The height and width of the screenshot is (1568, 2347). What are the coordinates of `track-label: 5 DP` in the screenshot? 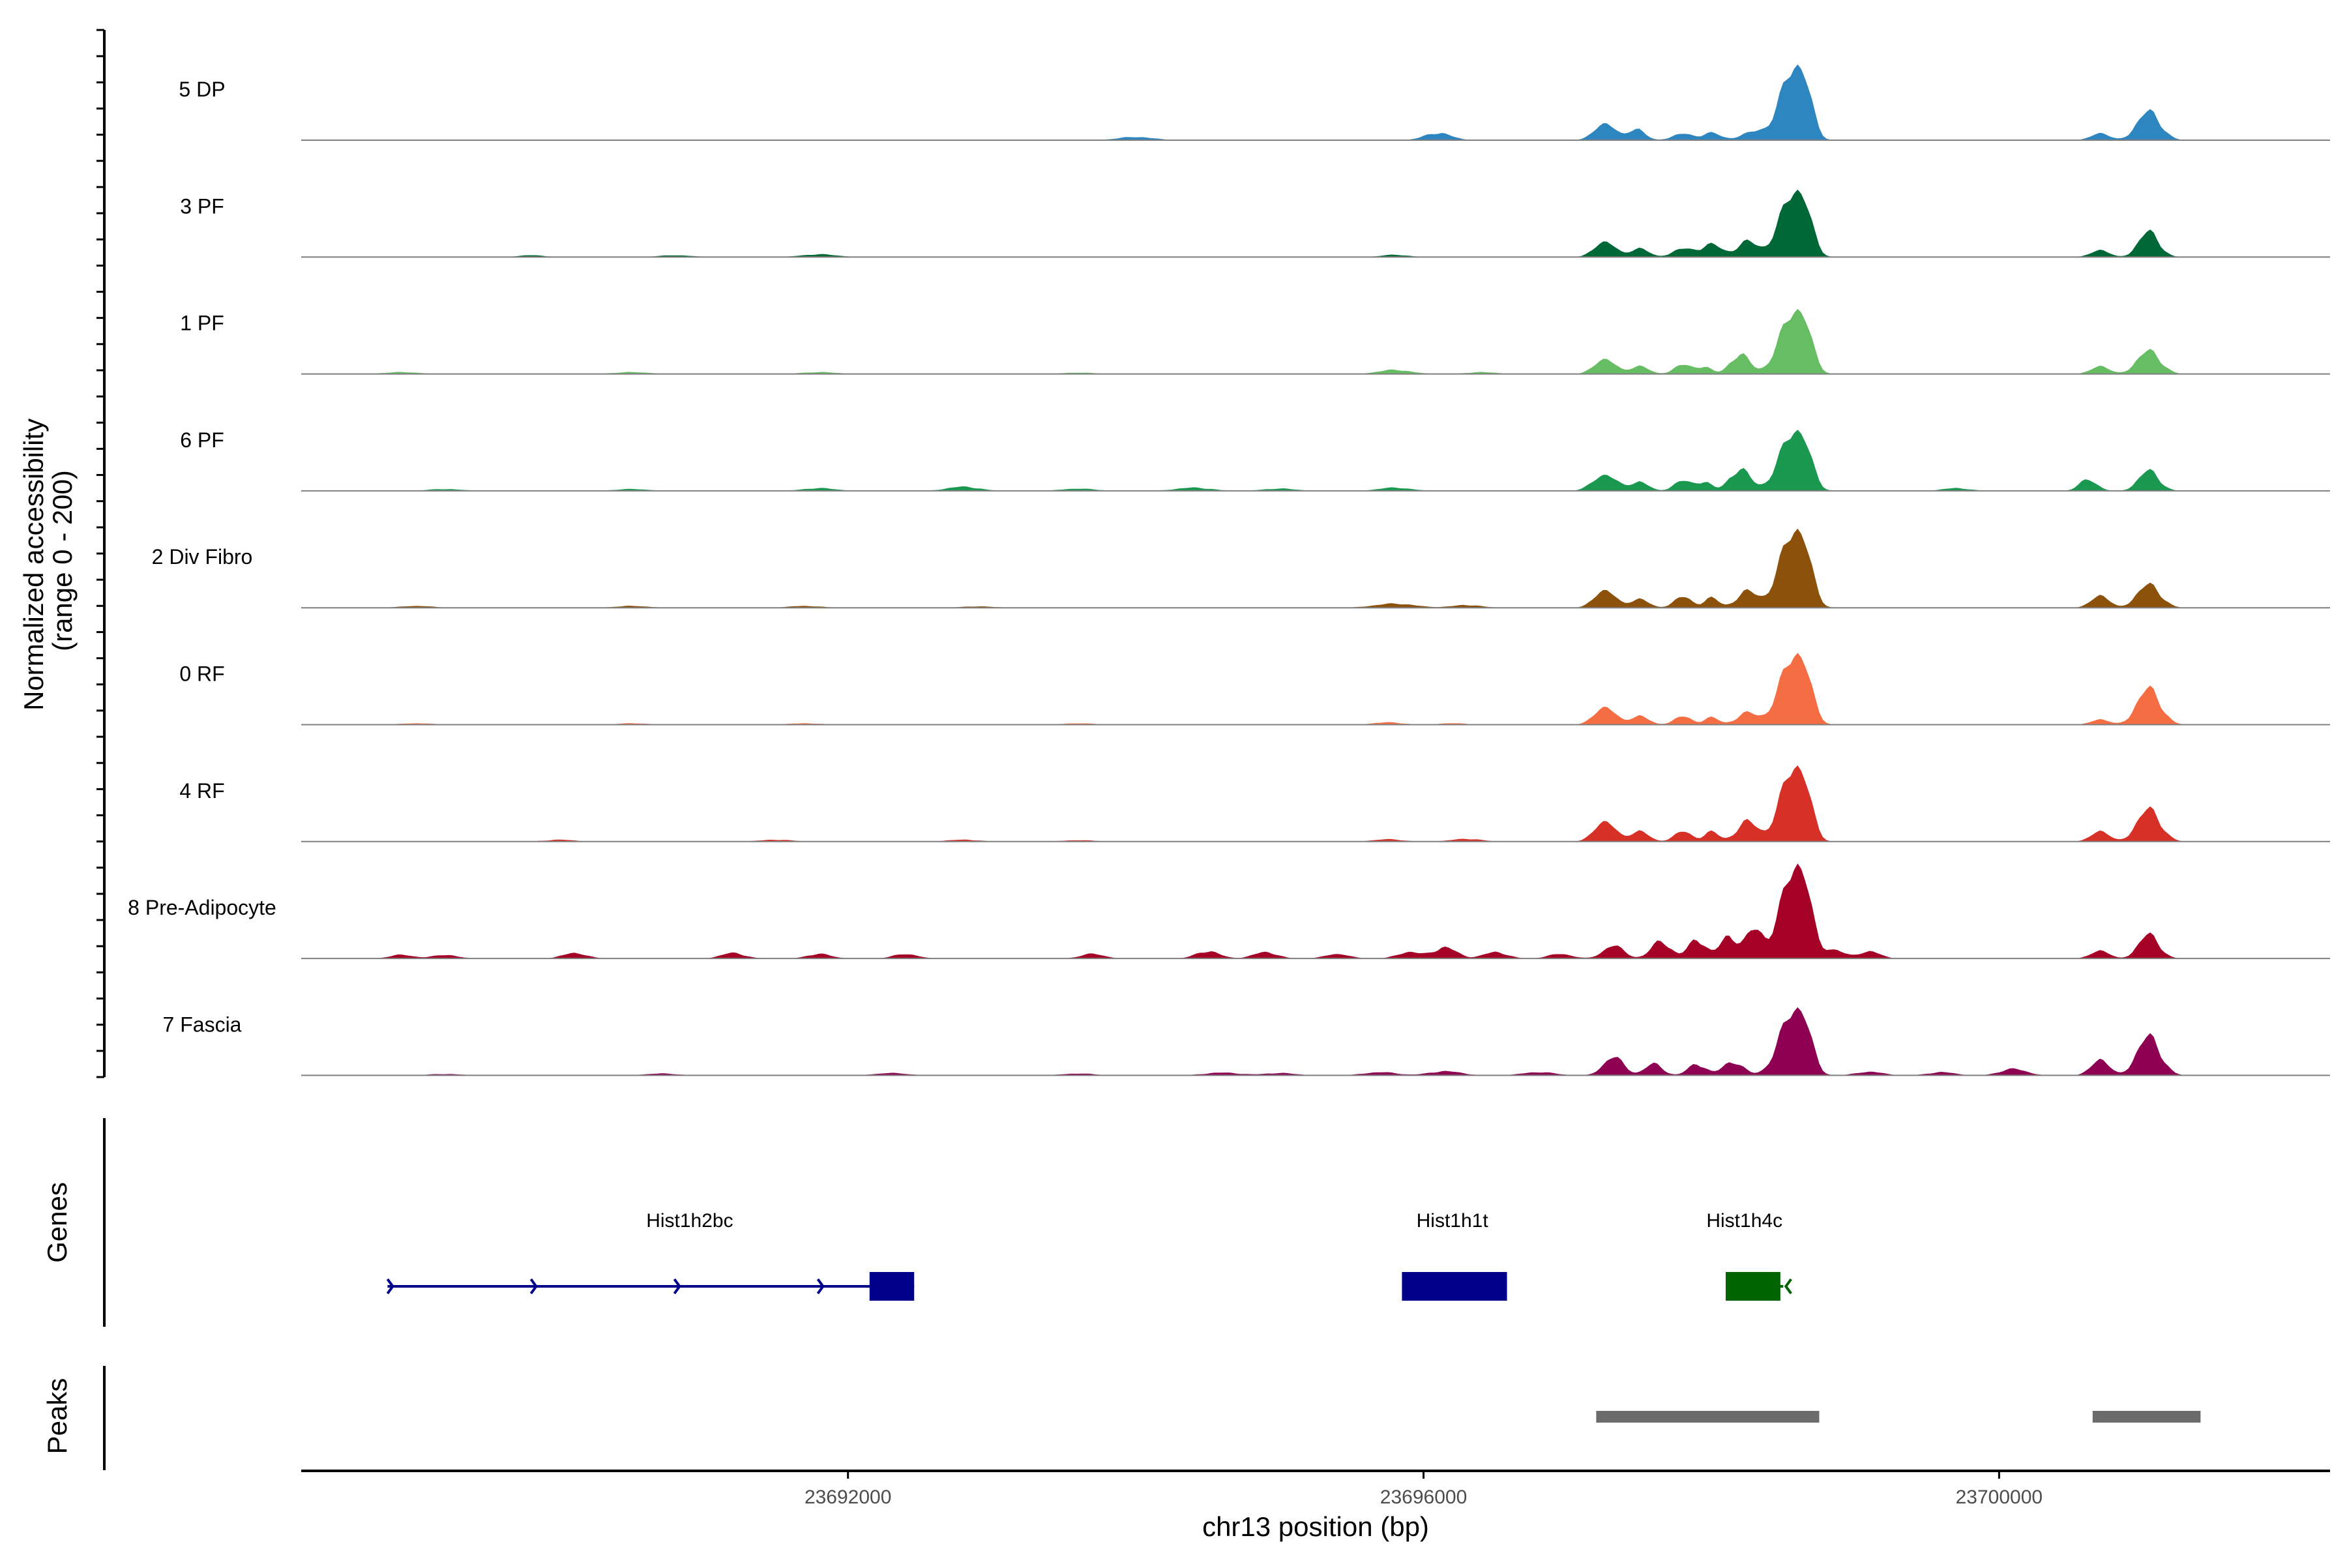 It's located at (202, 90).